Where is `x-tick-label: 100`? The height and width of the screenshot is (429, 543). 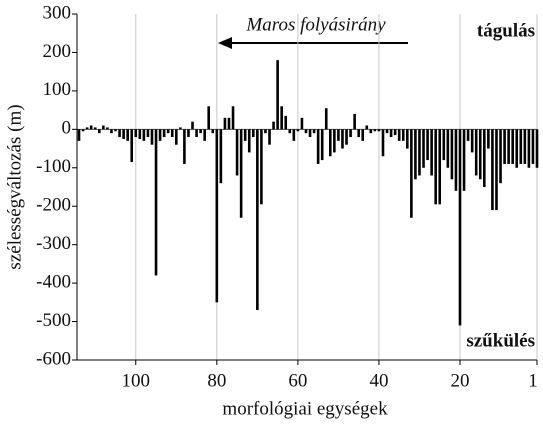
x-tick-label: 100 is located at coordinates (136, 380).